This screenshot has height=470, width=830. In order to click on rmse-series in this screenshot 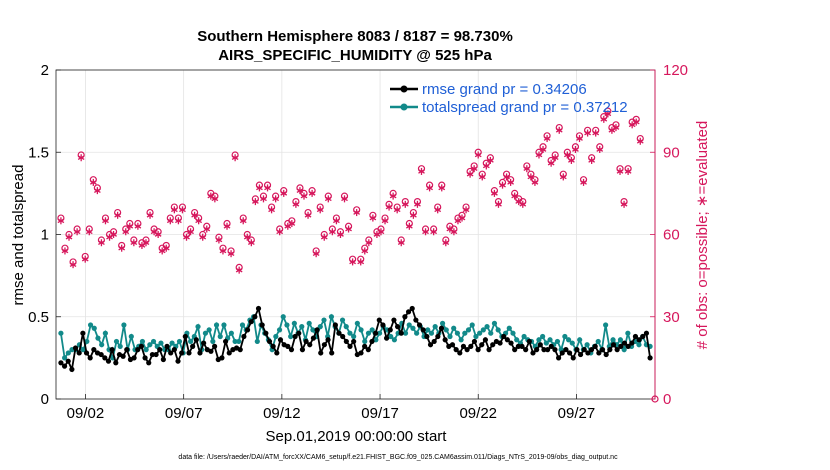, I will do `click(355, 339)`.